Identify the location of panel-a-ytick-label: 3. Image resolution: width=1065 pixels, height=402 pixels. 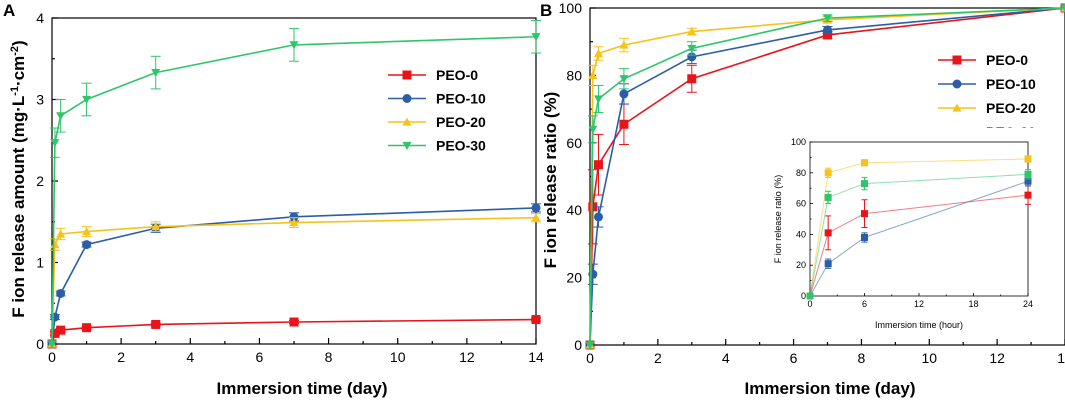
(40, 100).